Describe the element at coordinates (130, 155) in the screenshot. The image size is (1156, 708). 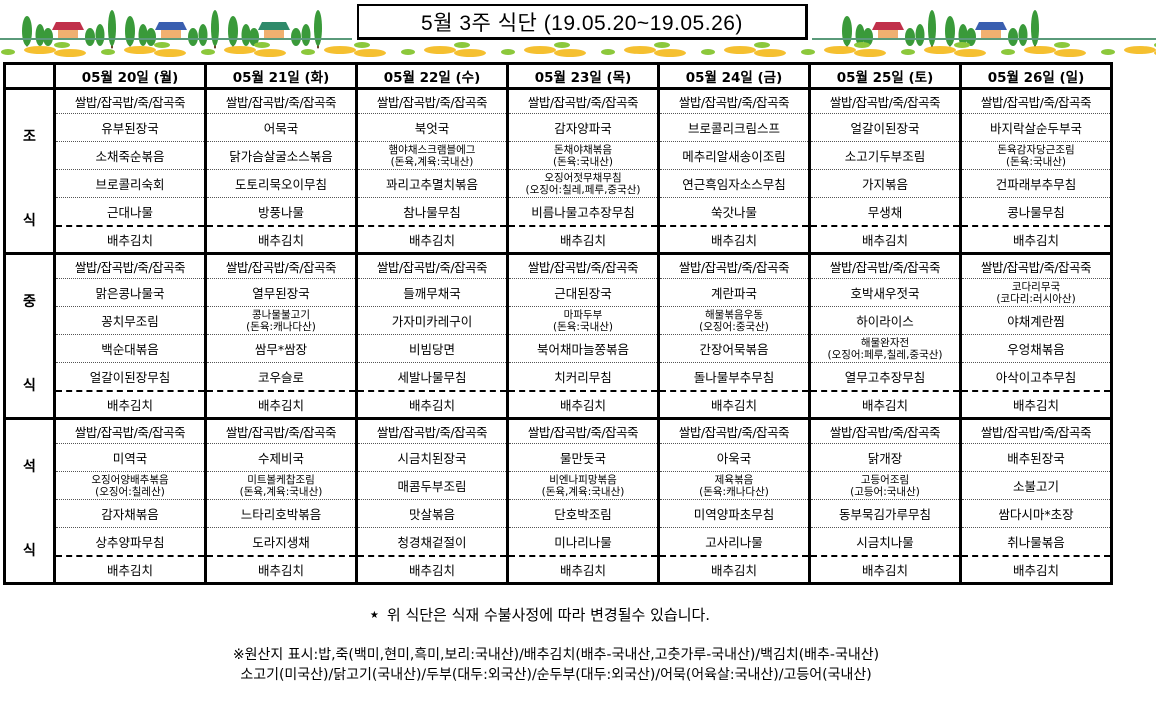
I see `menu-item: 소채죽순볶음` at that location.